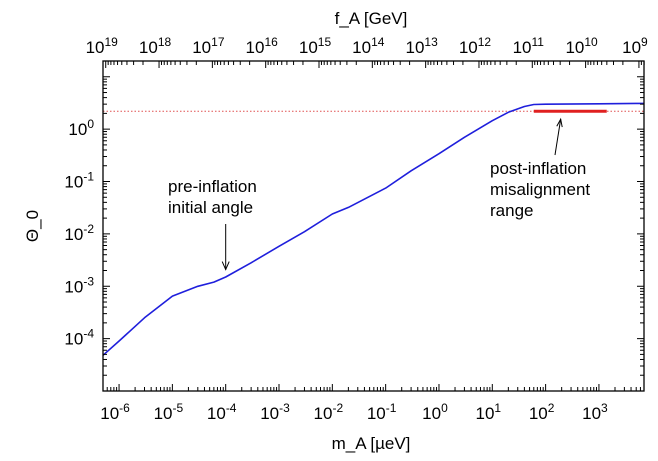 The width and height of the screenshot is (658, 461). What do you see at coordinates (262, 46) in the screenshot?
I see `top-tick-label: 1016` at bounding box center [262, 46].